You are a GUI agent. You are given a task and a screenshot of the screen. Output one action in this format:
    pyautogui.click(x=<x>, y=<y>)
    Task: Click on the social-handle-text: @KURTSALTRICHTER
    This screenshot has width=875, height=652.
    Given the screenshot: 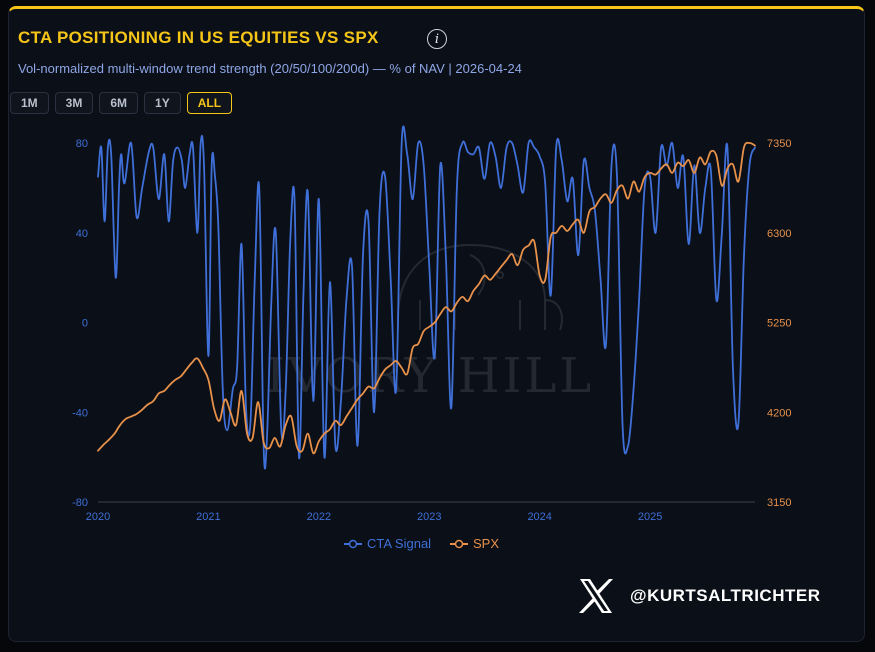 What is the action you would take?
    pyautogui.click(x=725, y=595)
    